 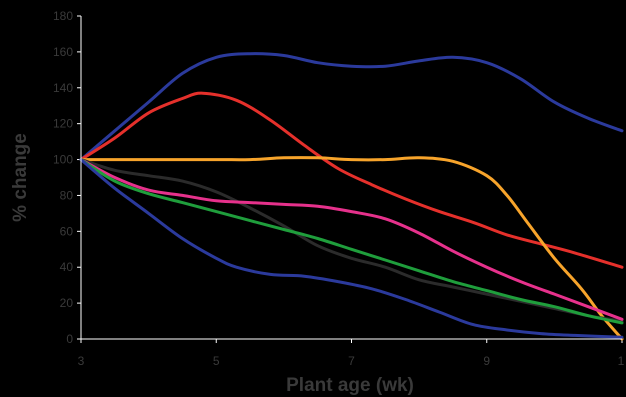 What do you see at coordinates (486, 361) in the screenshot?
I see `x-tick-label: 9` at bounding box center [486, 361].